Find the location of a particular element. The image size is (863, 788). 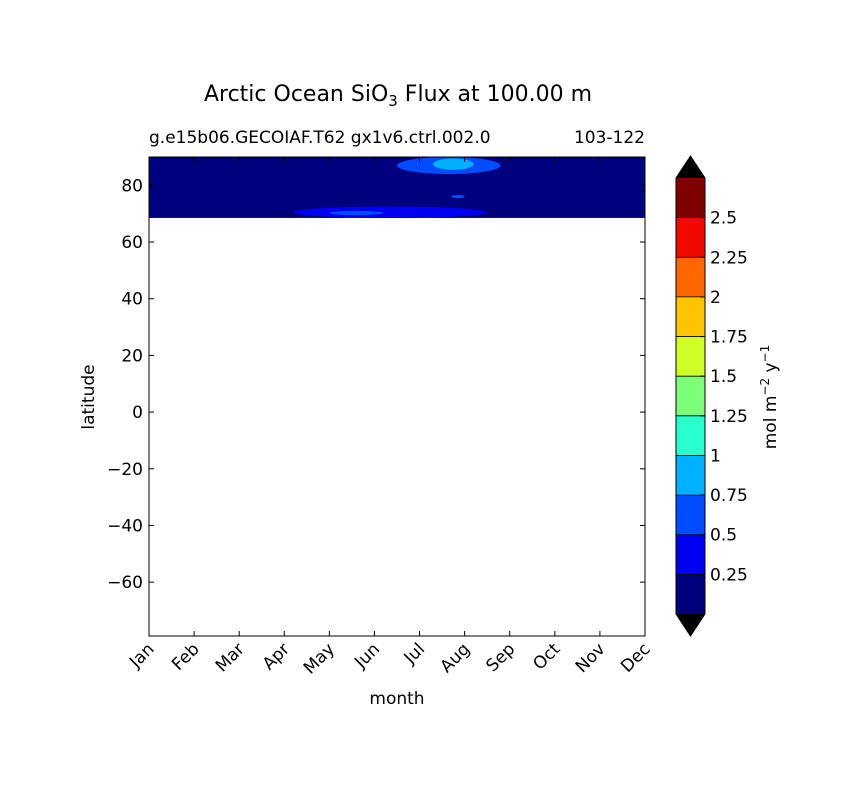

colorbar-label: mol m−2 y−1 is located at coordinates (769, 397).